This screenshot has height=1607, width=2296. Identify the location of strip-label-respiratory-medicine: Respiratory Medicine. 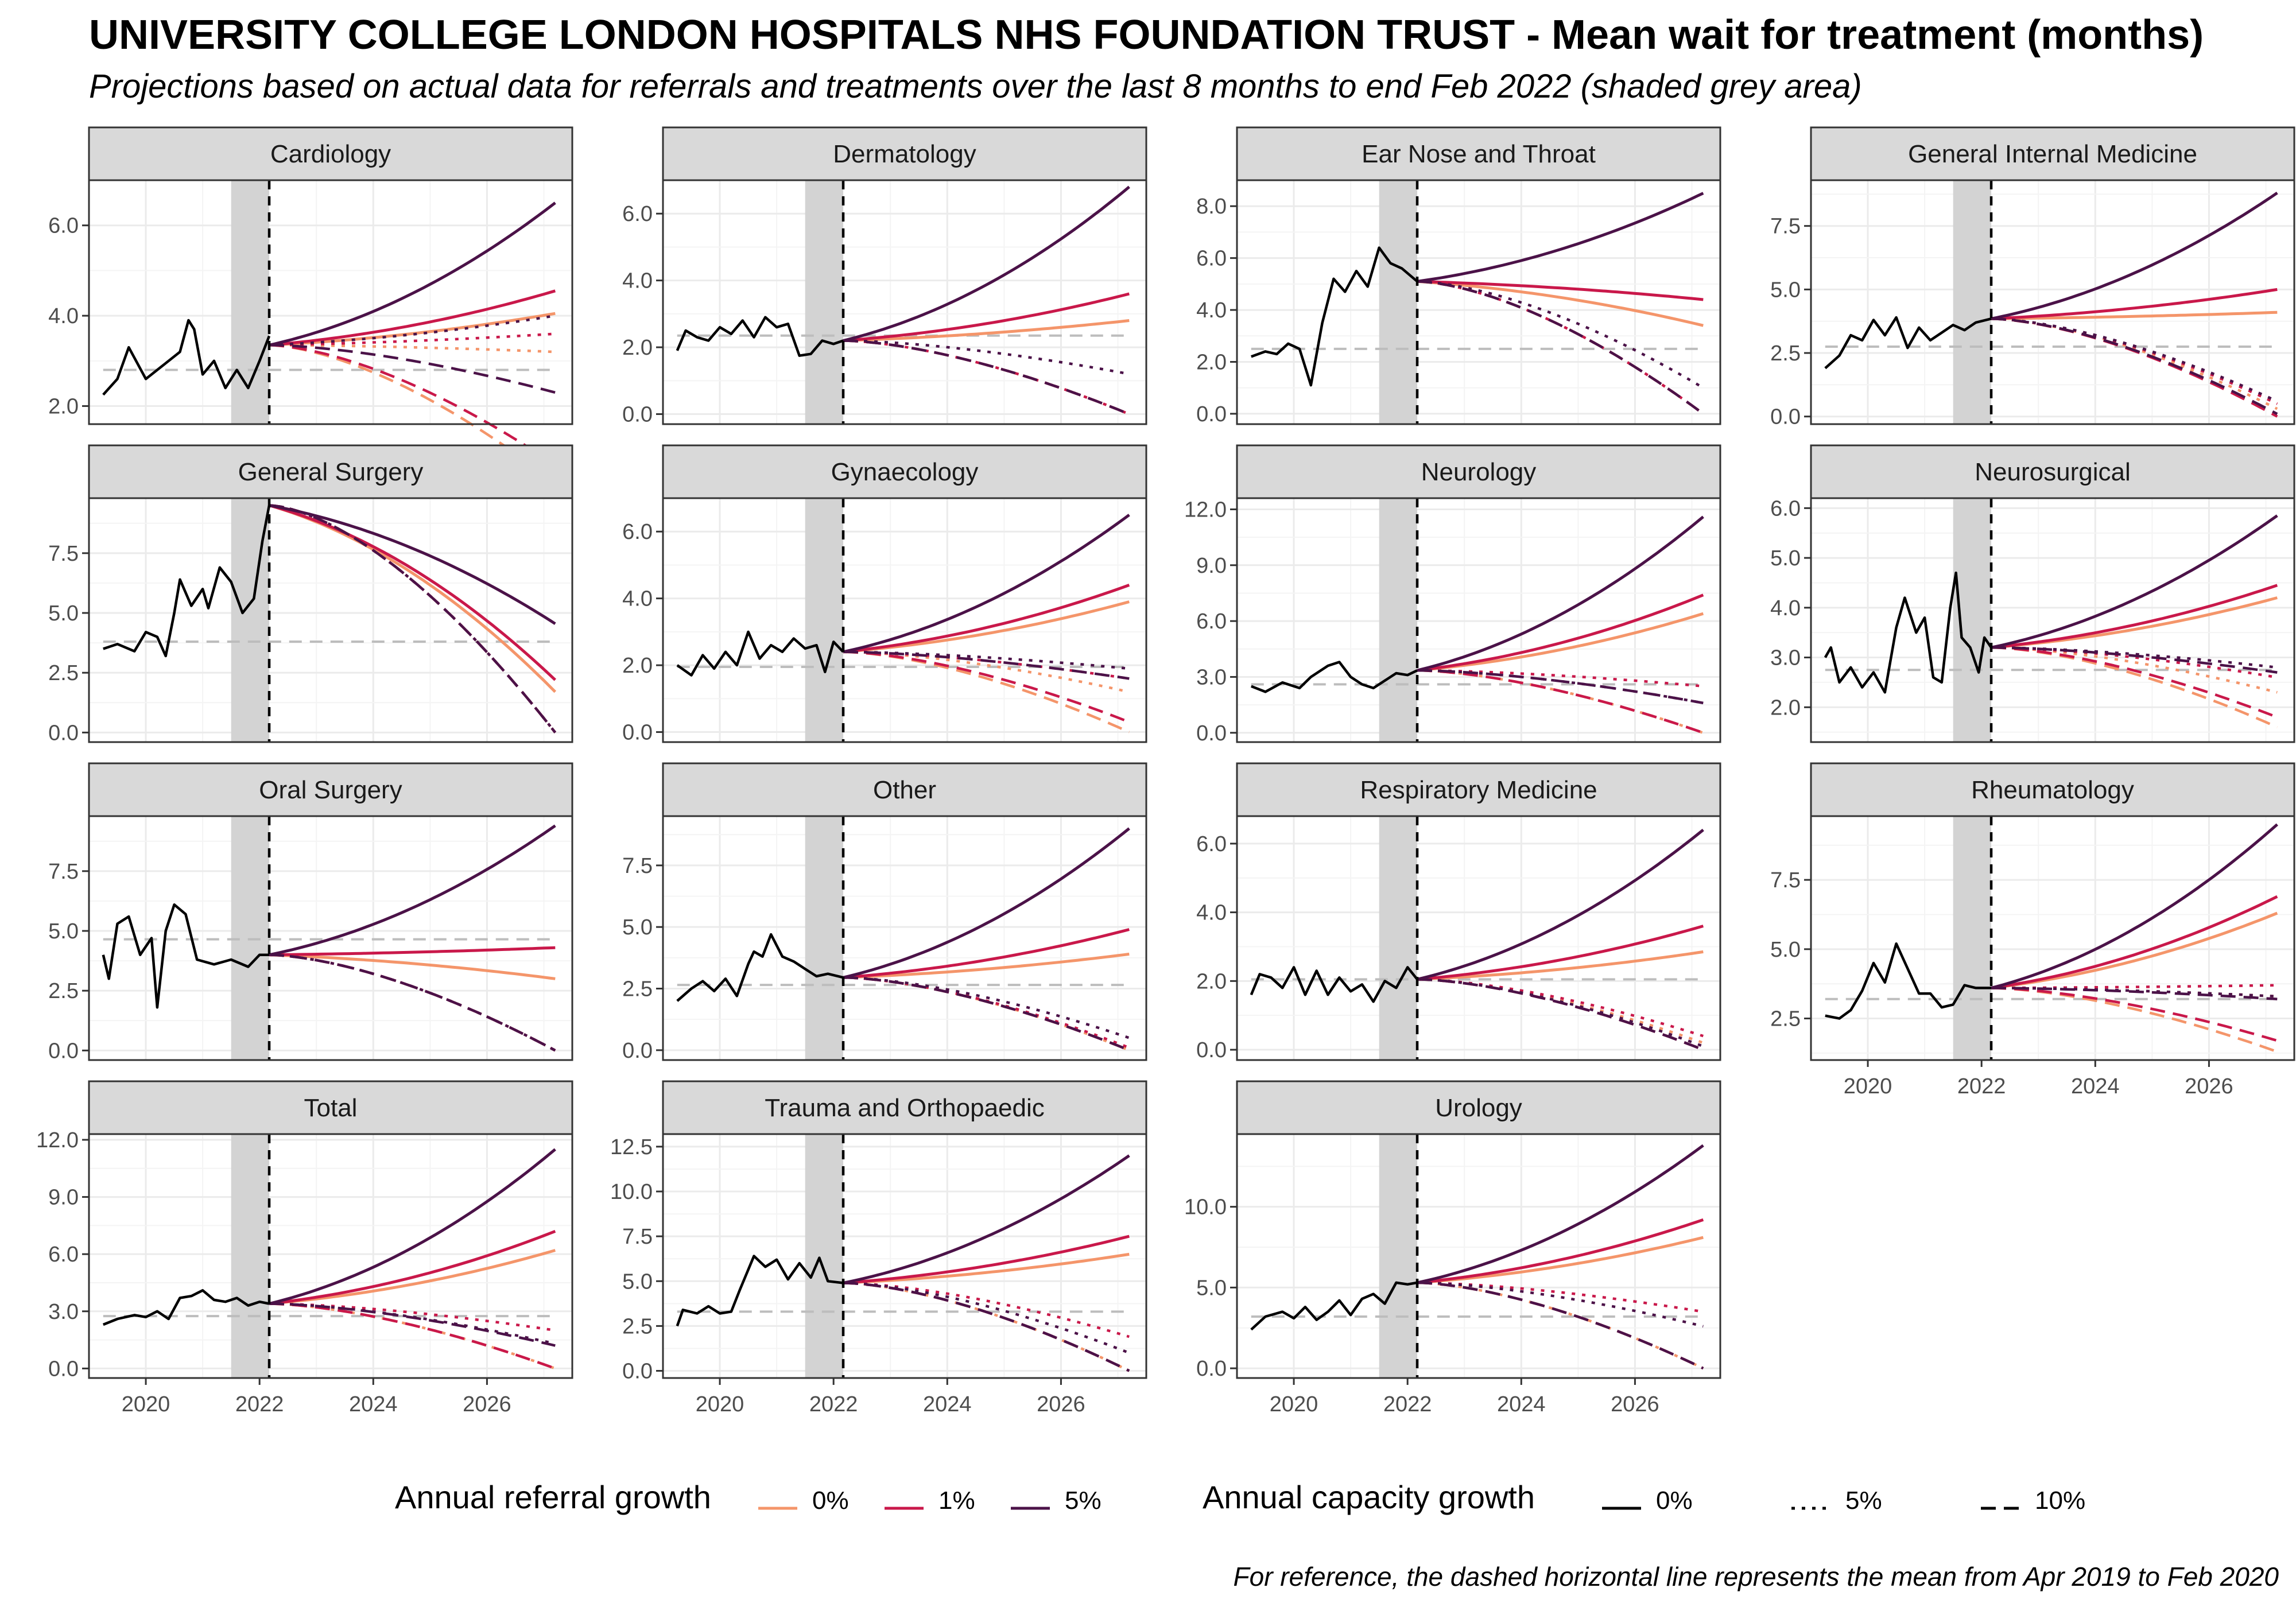
(1478, 790).